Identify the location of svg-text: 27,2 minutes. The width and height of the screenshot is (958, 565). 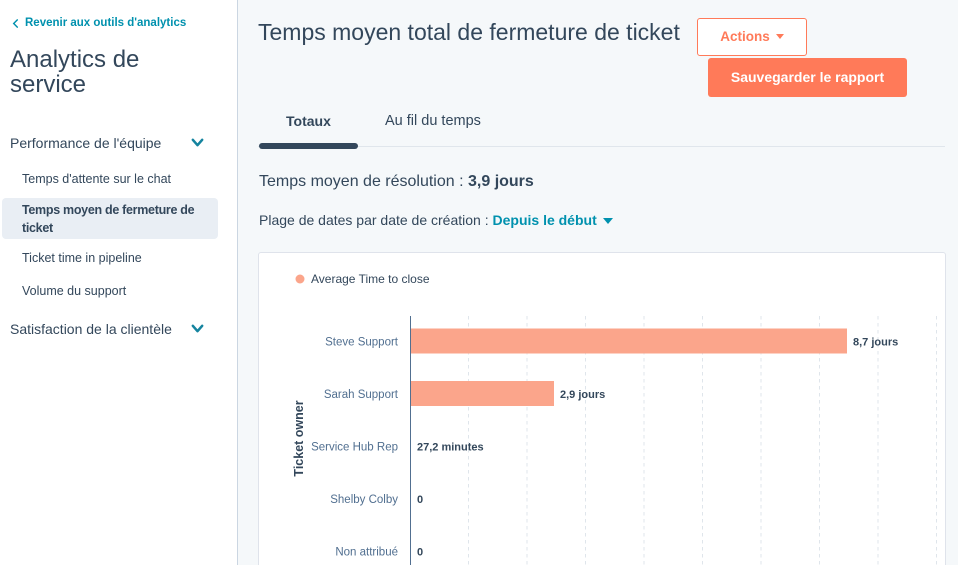
(450, 448).